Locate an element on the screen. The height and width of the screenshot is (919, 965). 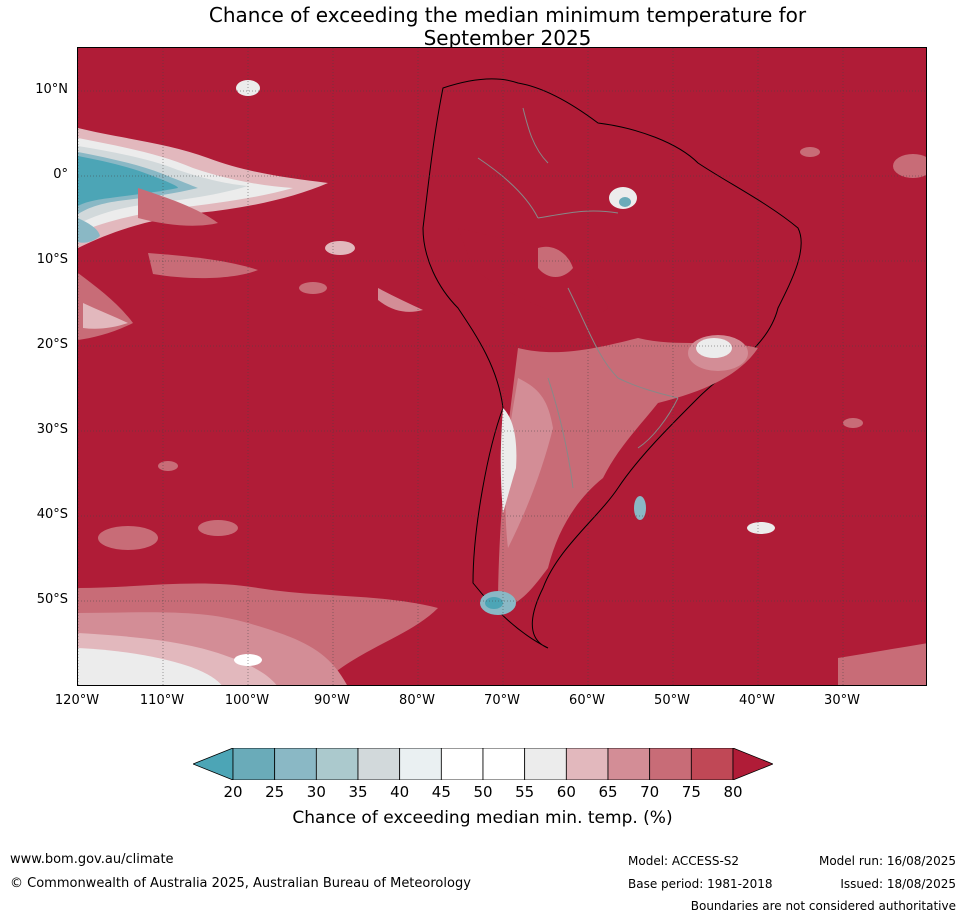
colorbar-tick-label: 45 is located at coordinates (441, 792).